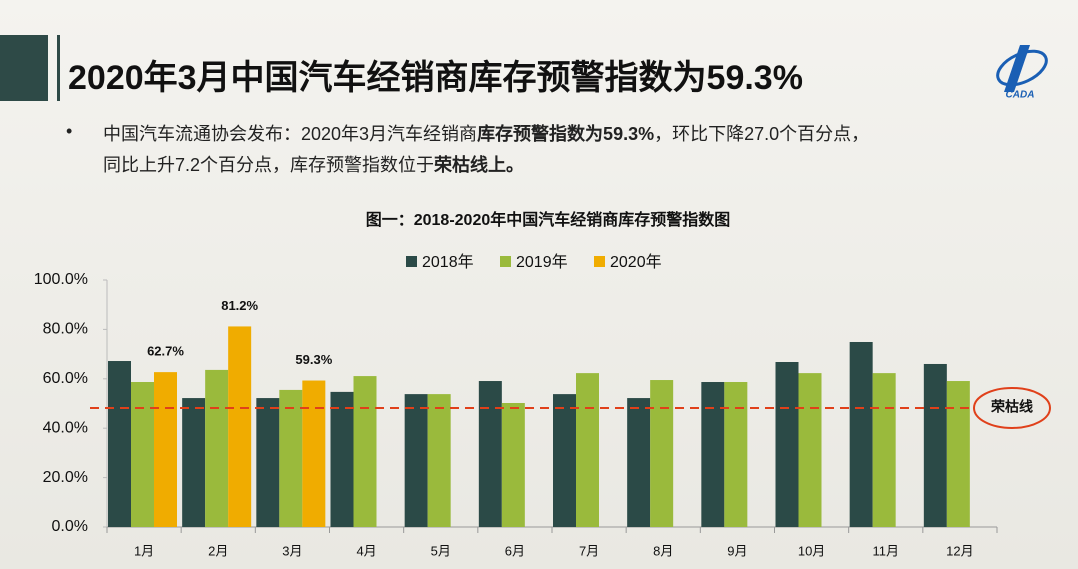  What do you see at coordinates (762, 134) in the screenshot?
I see `text-segment: ，环比下降27.0个百分点，` at bounding box center [762, 134].